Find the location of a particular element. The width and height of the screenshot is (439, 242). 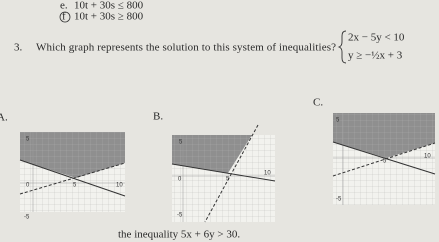

brace is located at coordinates (342, 47).